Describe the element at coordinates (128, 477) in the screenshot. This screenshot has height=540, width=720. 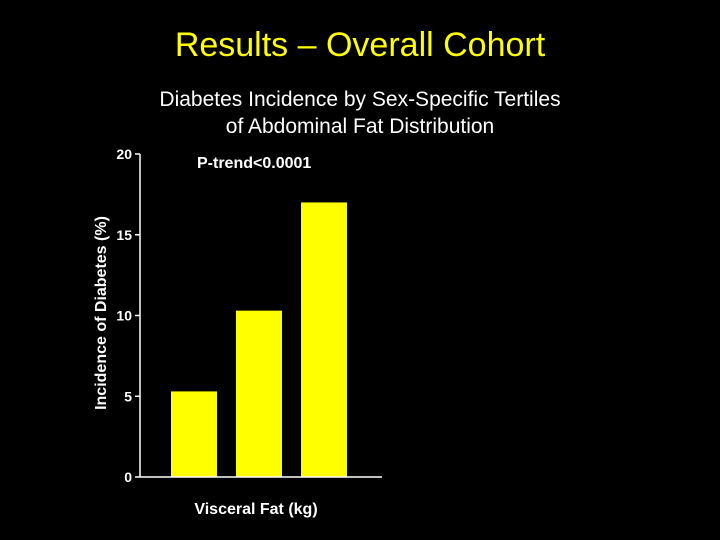
I see `y-tick-label: 0` at that location.